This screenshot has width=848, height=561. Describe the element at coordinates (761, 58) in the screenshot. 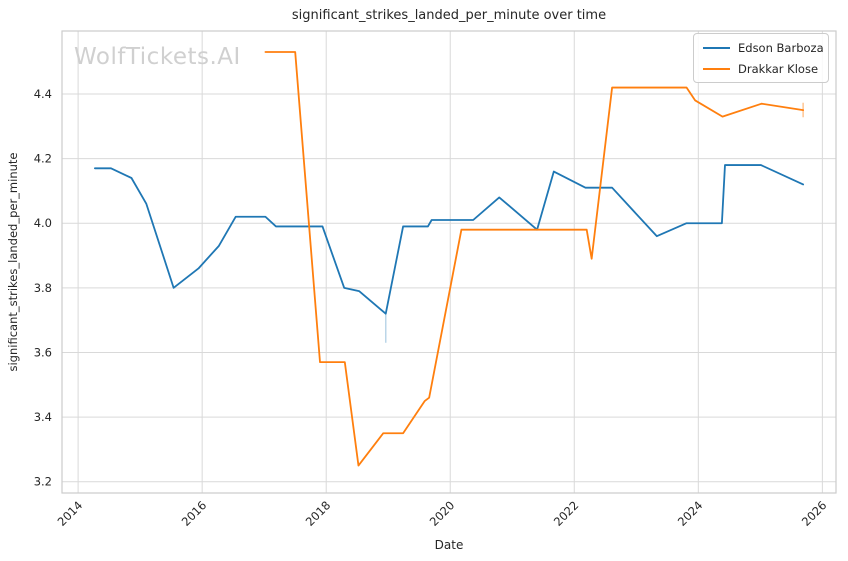

I see `legend: Edson Barboza Drakkar Klose` at that location.